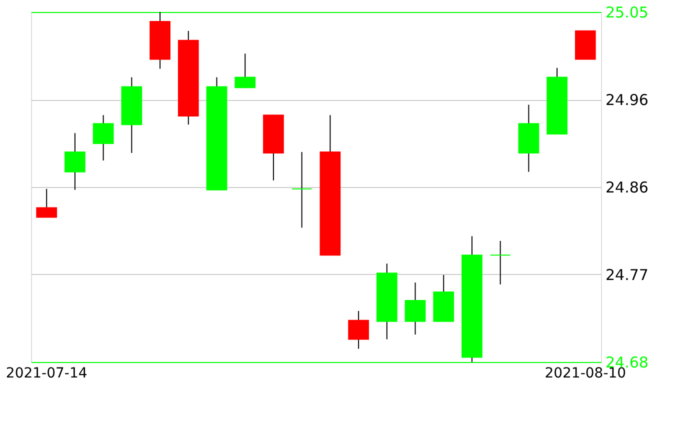 The image size is (676, 431). I want to click on x-tick-label: 2021-07-14, so click(47, 374).